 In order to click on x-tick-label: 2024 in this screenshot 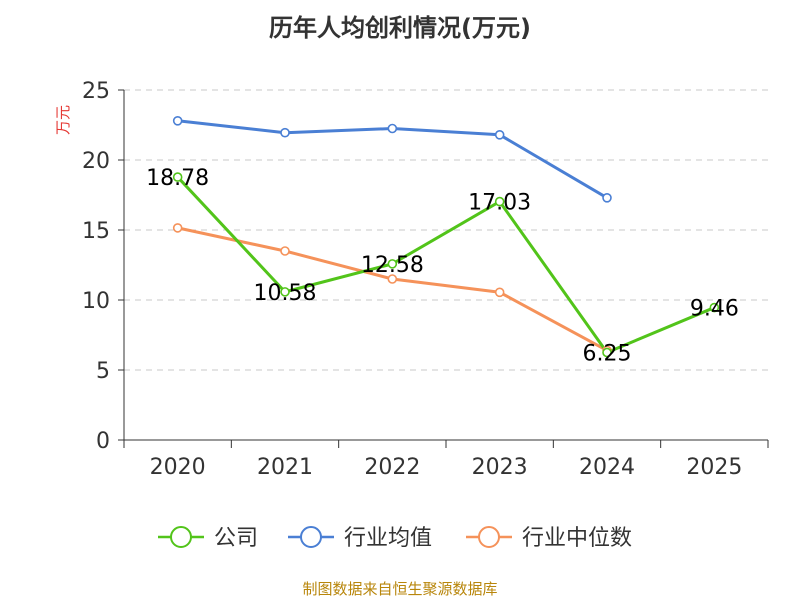, I will do `click(607, 467)`.